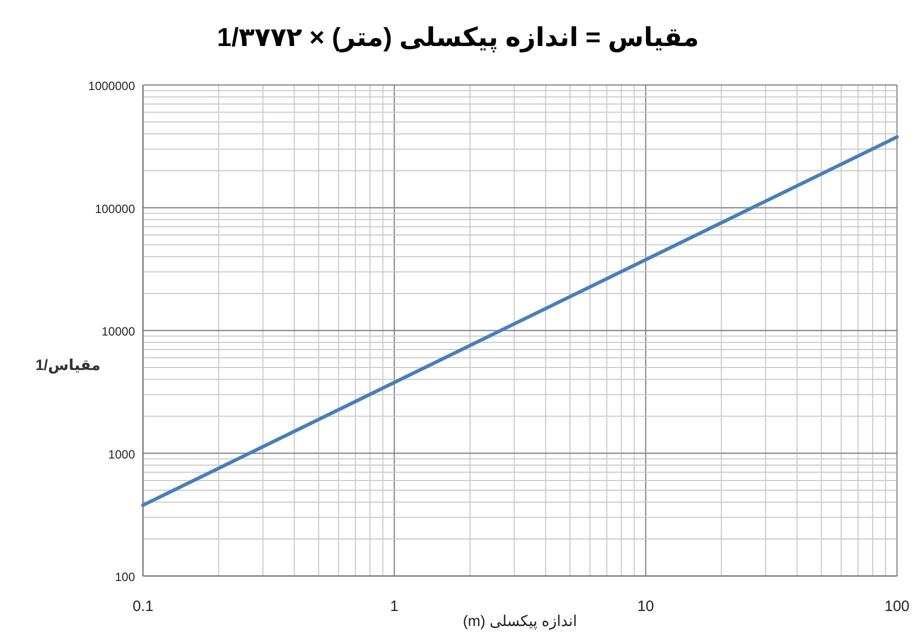 The height and width of the screenshot is (635, 916). What do you see at coordinates (897, 606) in the screenshot?
I see `x-tick-label: 100` at bounding box center [897, 606].